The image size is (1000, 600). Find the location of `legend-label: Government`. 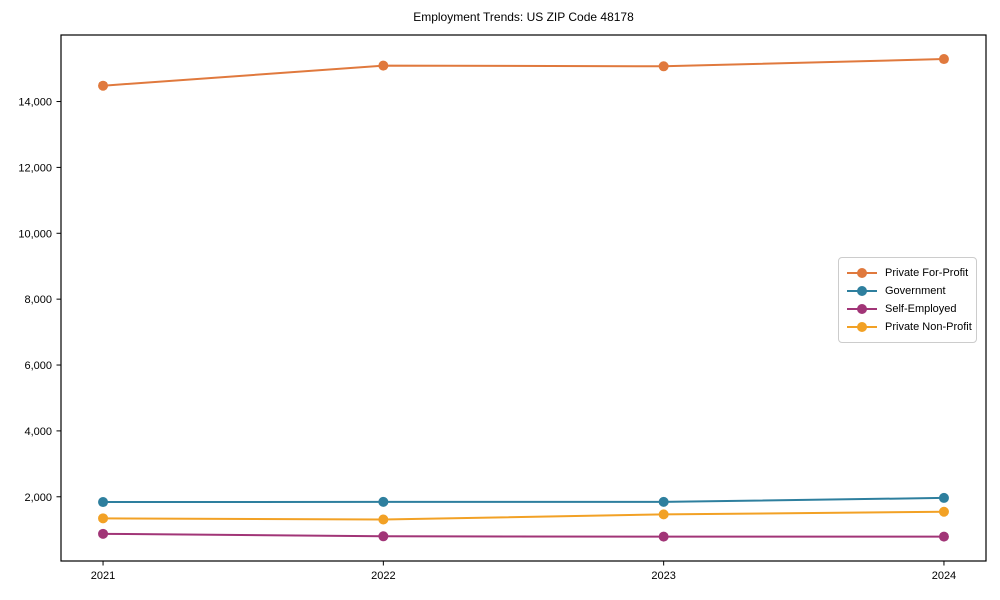

legend-label: Government is located at coordinates (915, 291).